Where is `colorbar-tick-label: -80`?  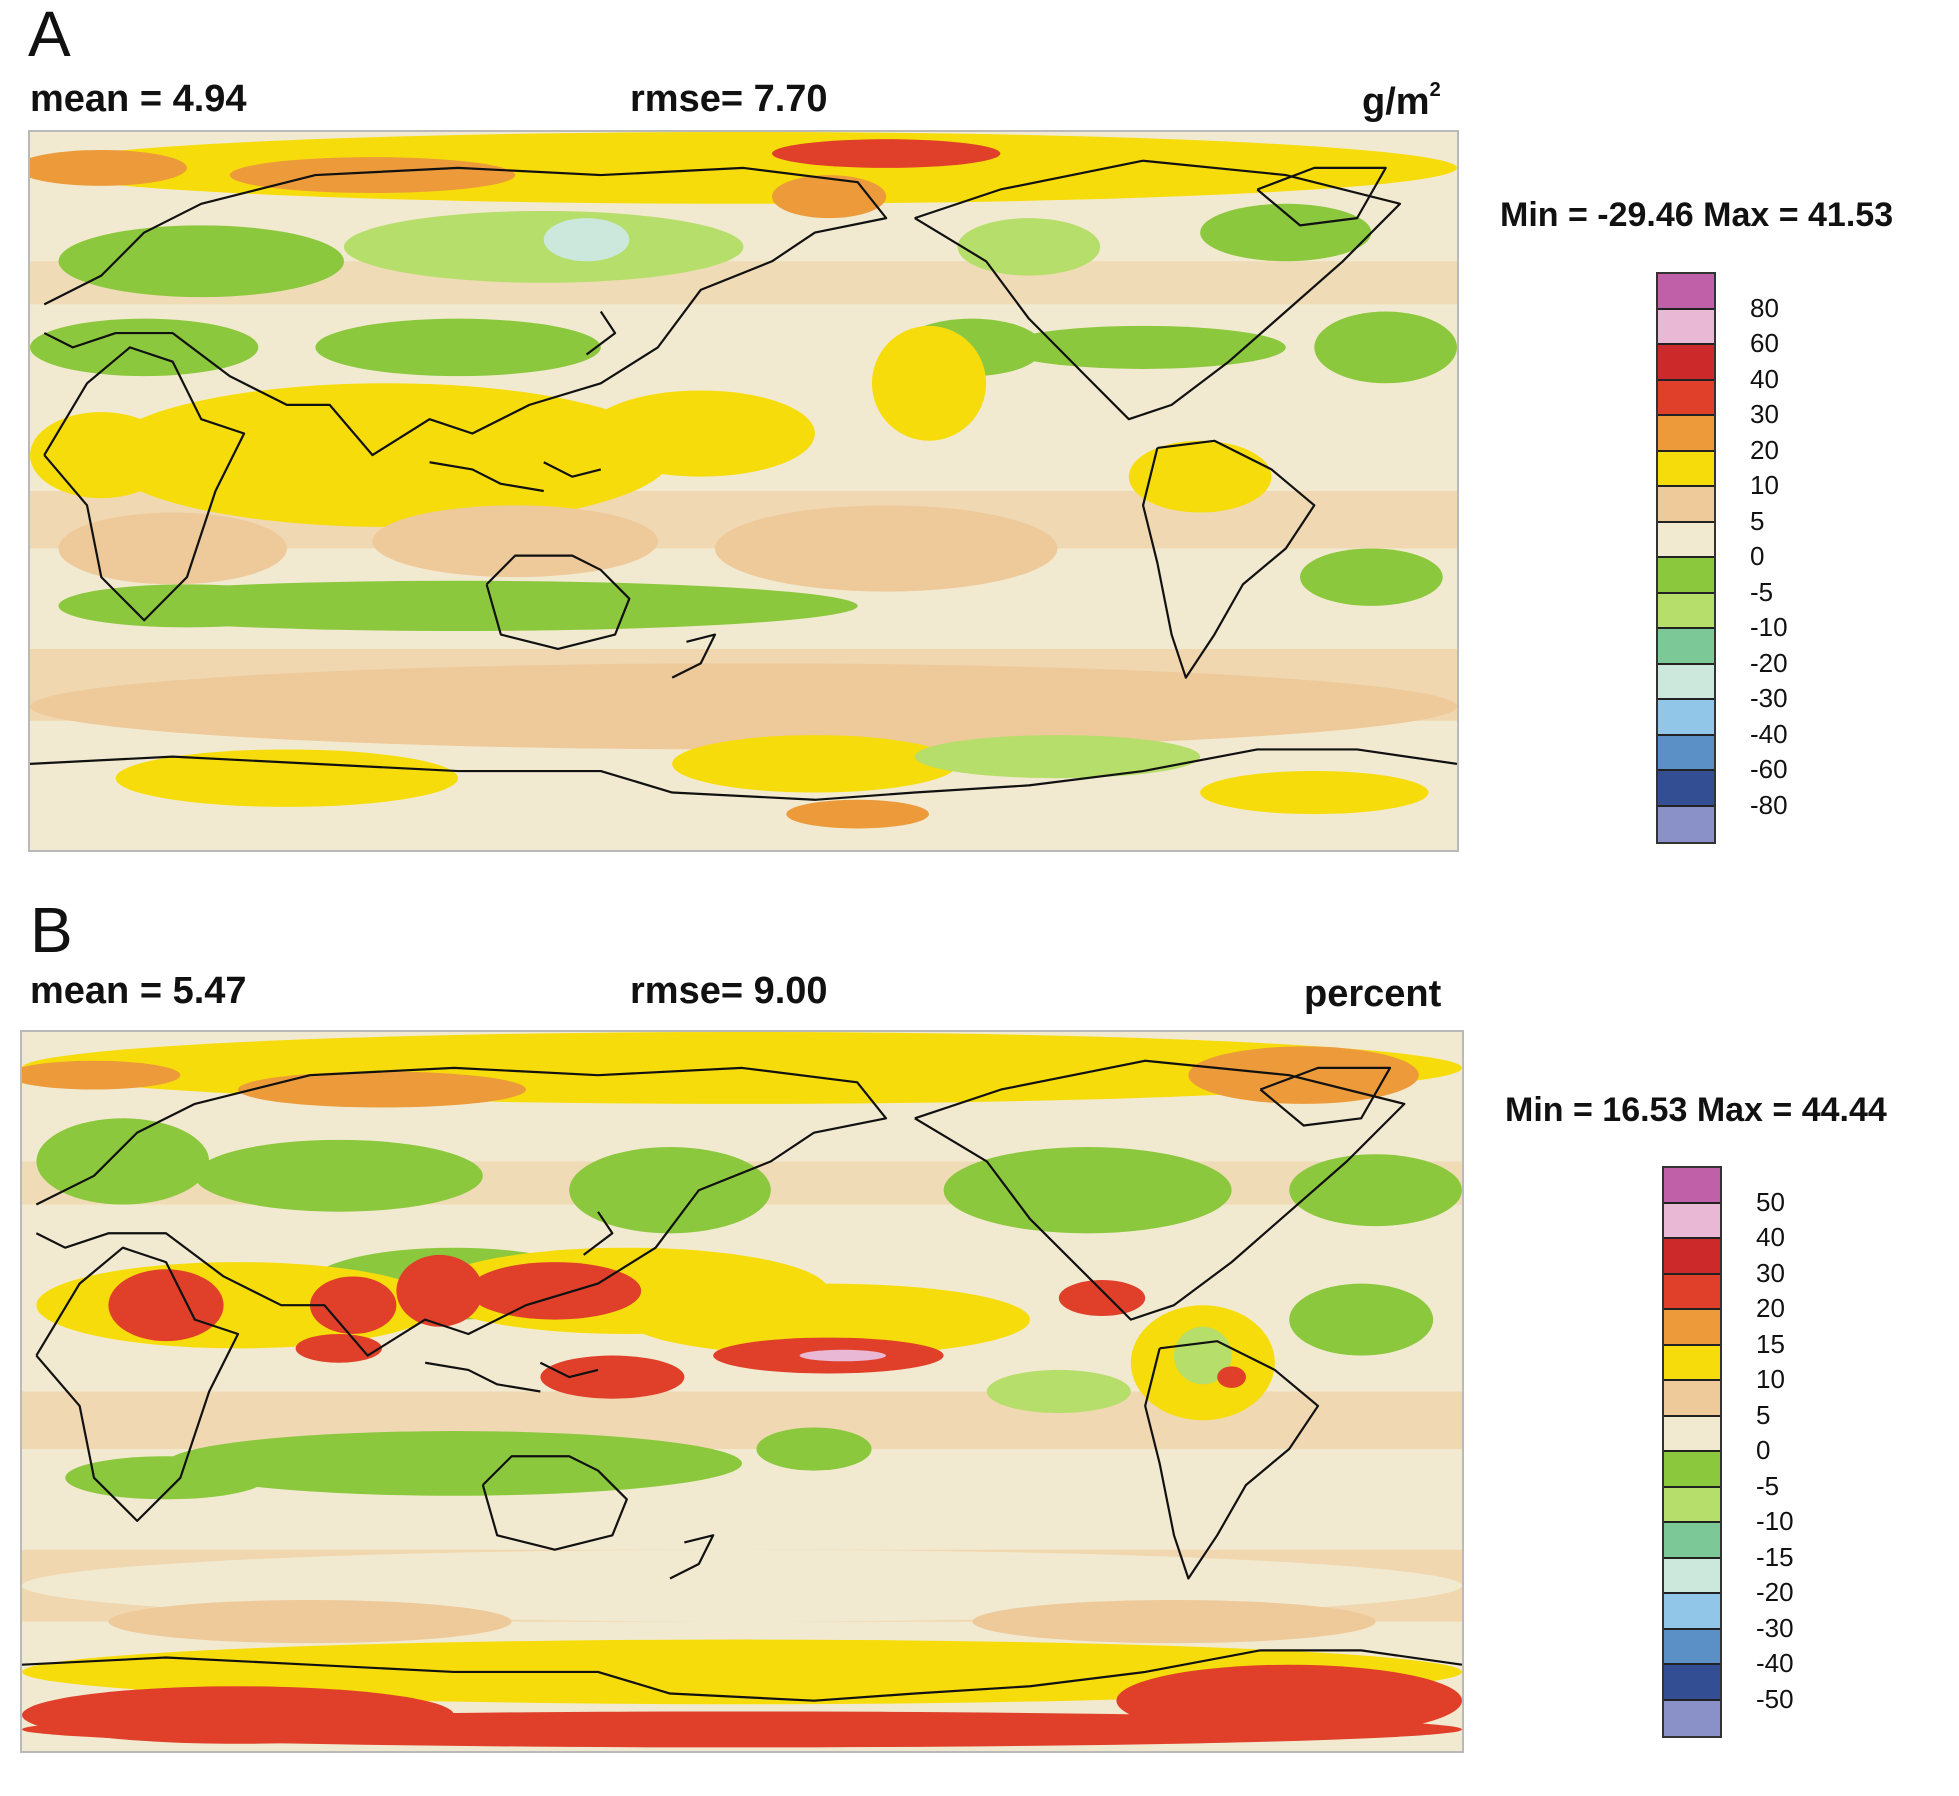 colorbar-tick-label: -80 is located at coordinates (1769, 804).